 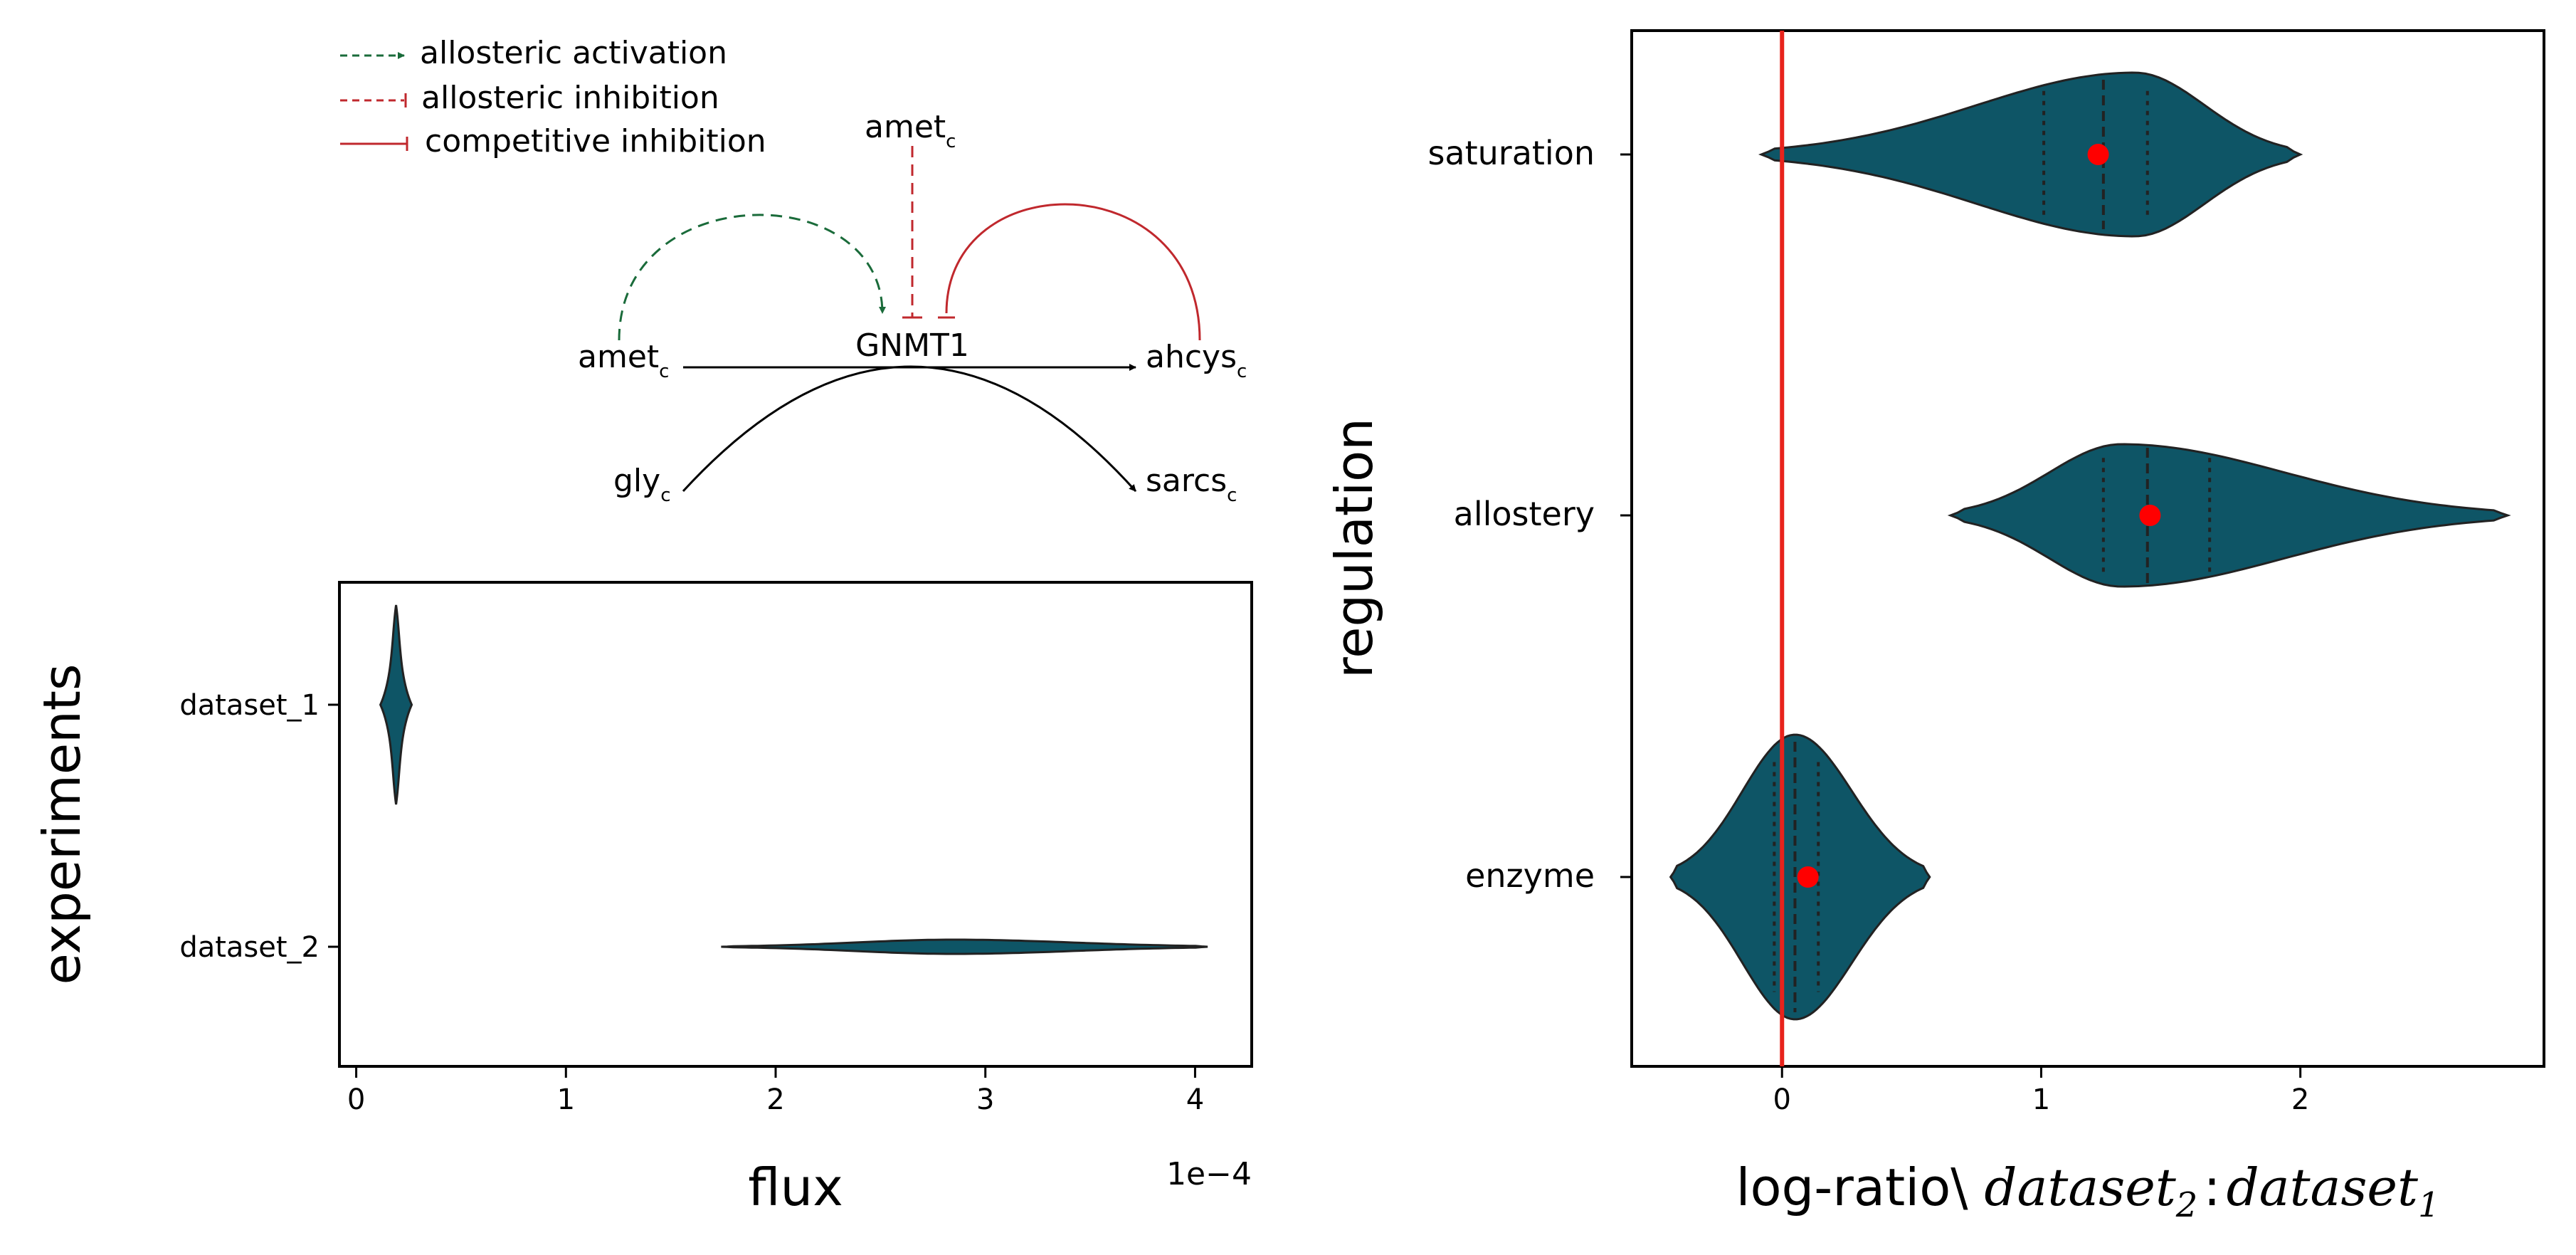 I want to click on flux-x-tick-label: 4, so click(x=1195, y=1099).